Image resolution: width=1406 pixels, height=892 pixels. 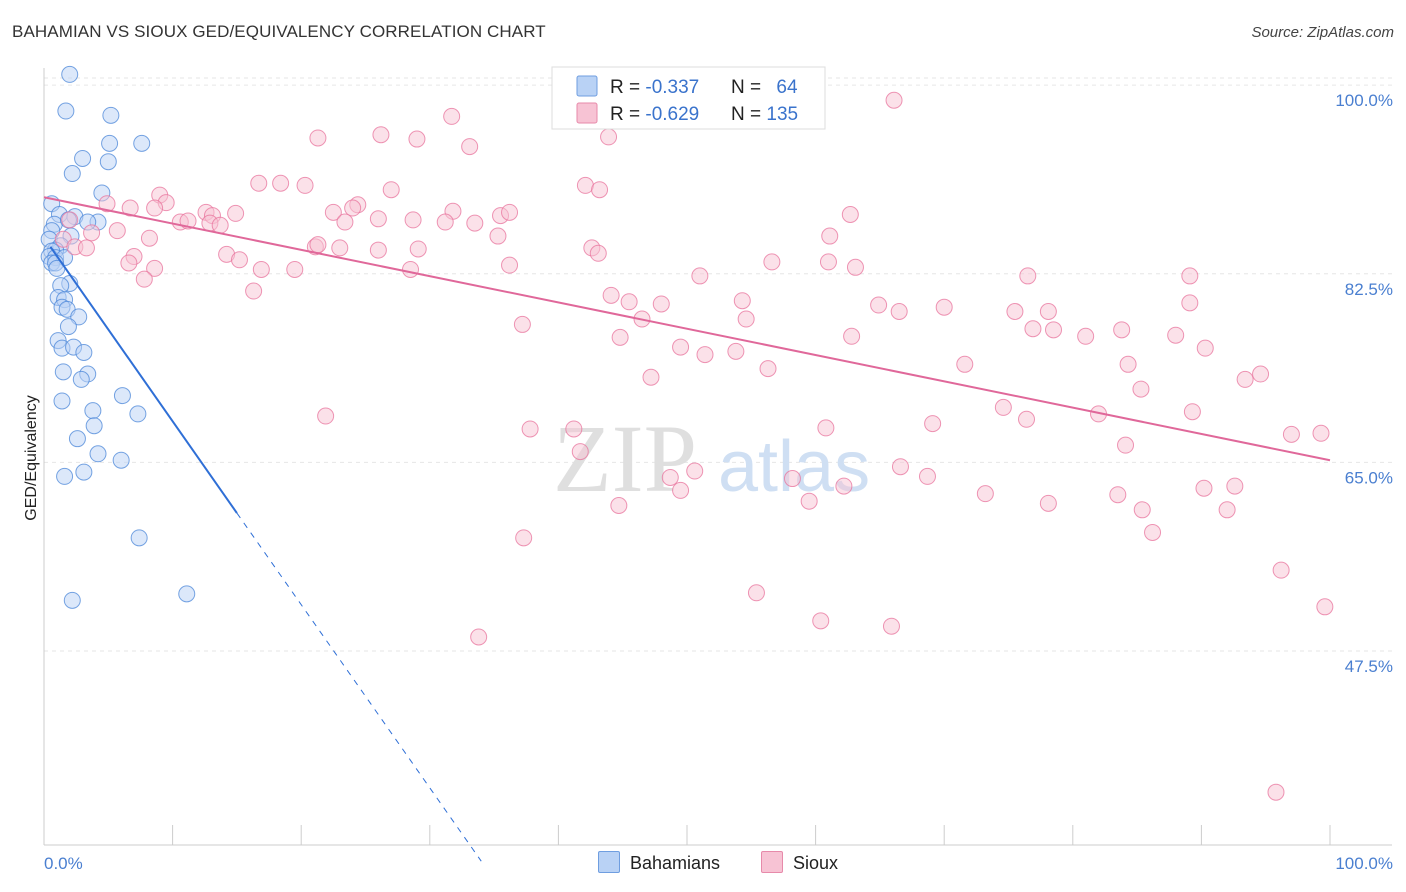 I want to click on legend-r-label-2: R =, so click(x=627, y=114).